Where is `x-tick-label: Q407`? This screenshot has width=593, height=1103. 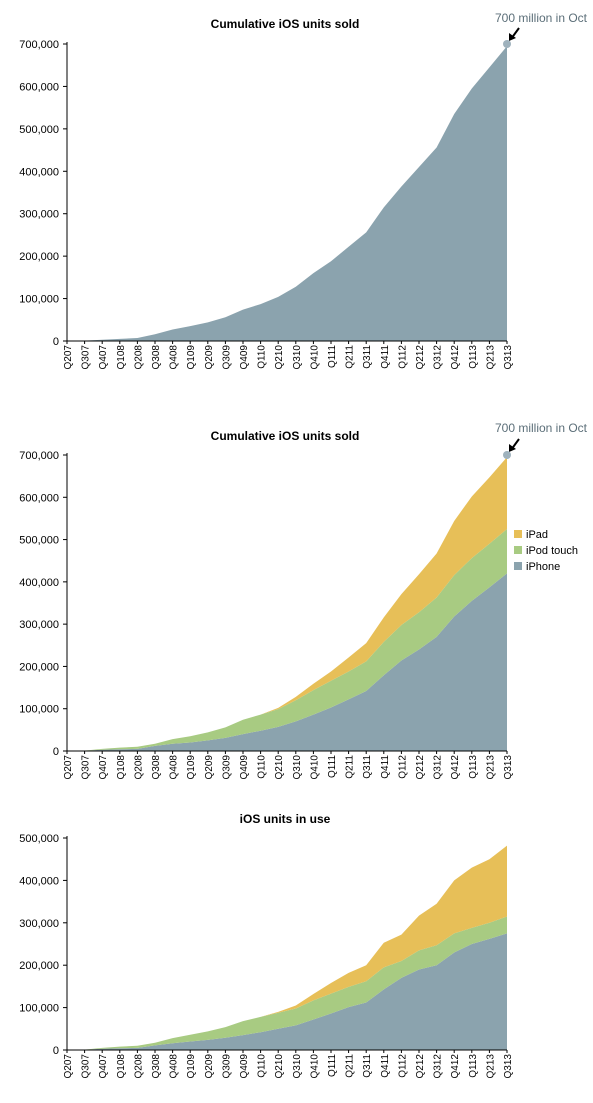 x-tick-label: Q407 is located at coordinates (103, 767).